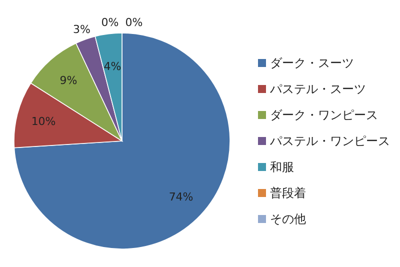  What do you see at coordinates (181, 197) in the screenshot?
I see `data-label: 74%` at bounding box center [181, 197].